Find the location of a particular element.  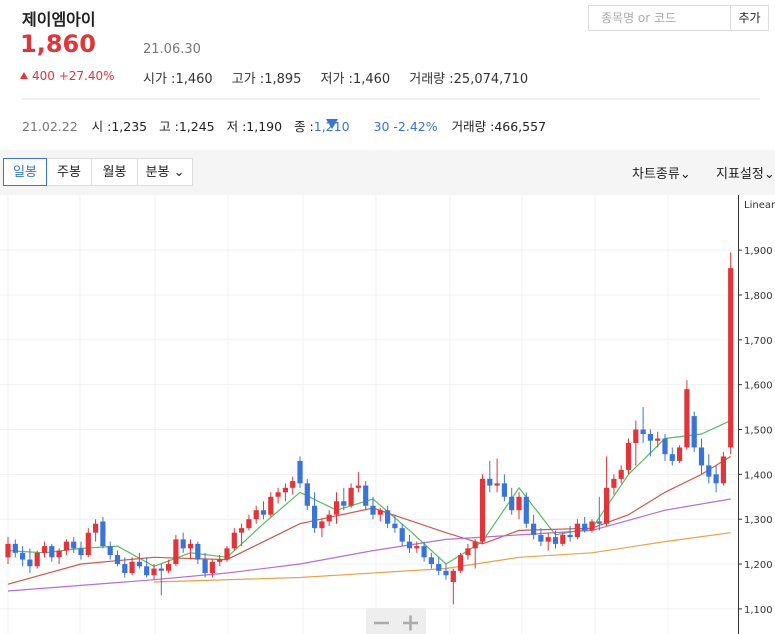

y-tick-label: 1,300 is located at coordinates (758, 520).